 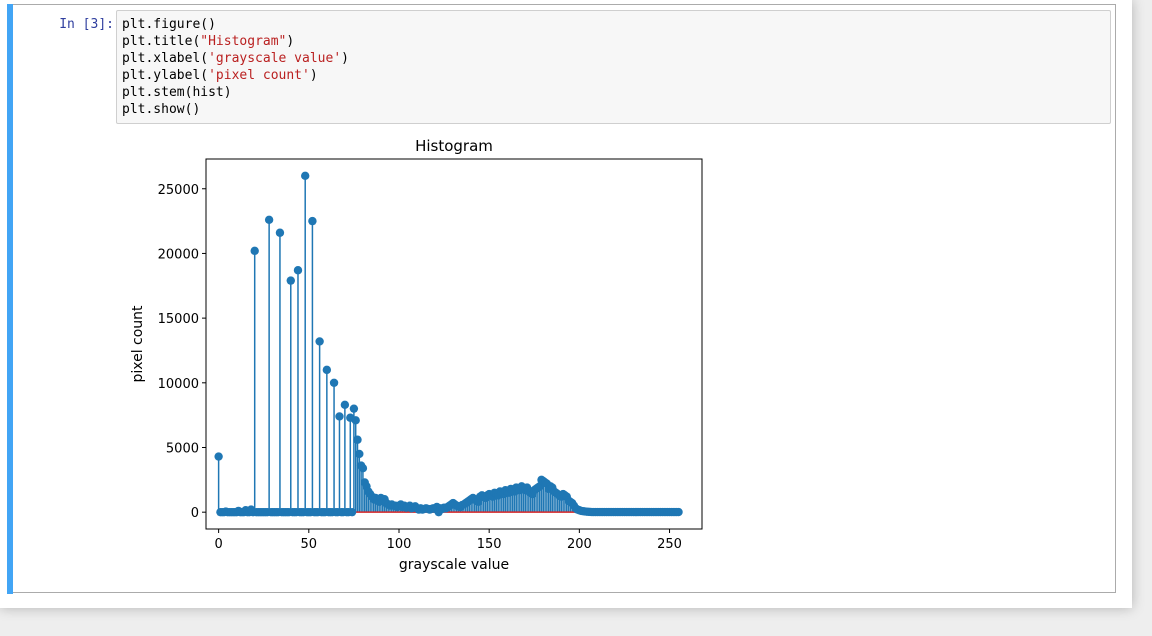 I want to click on y-tick-label: 20000, so click(x=178, y=254).